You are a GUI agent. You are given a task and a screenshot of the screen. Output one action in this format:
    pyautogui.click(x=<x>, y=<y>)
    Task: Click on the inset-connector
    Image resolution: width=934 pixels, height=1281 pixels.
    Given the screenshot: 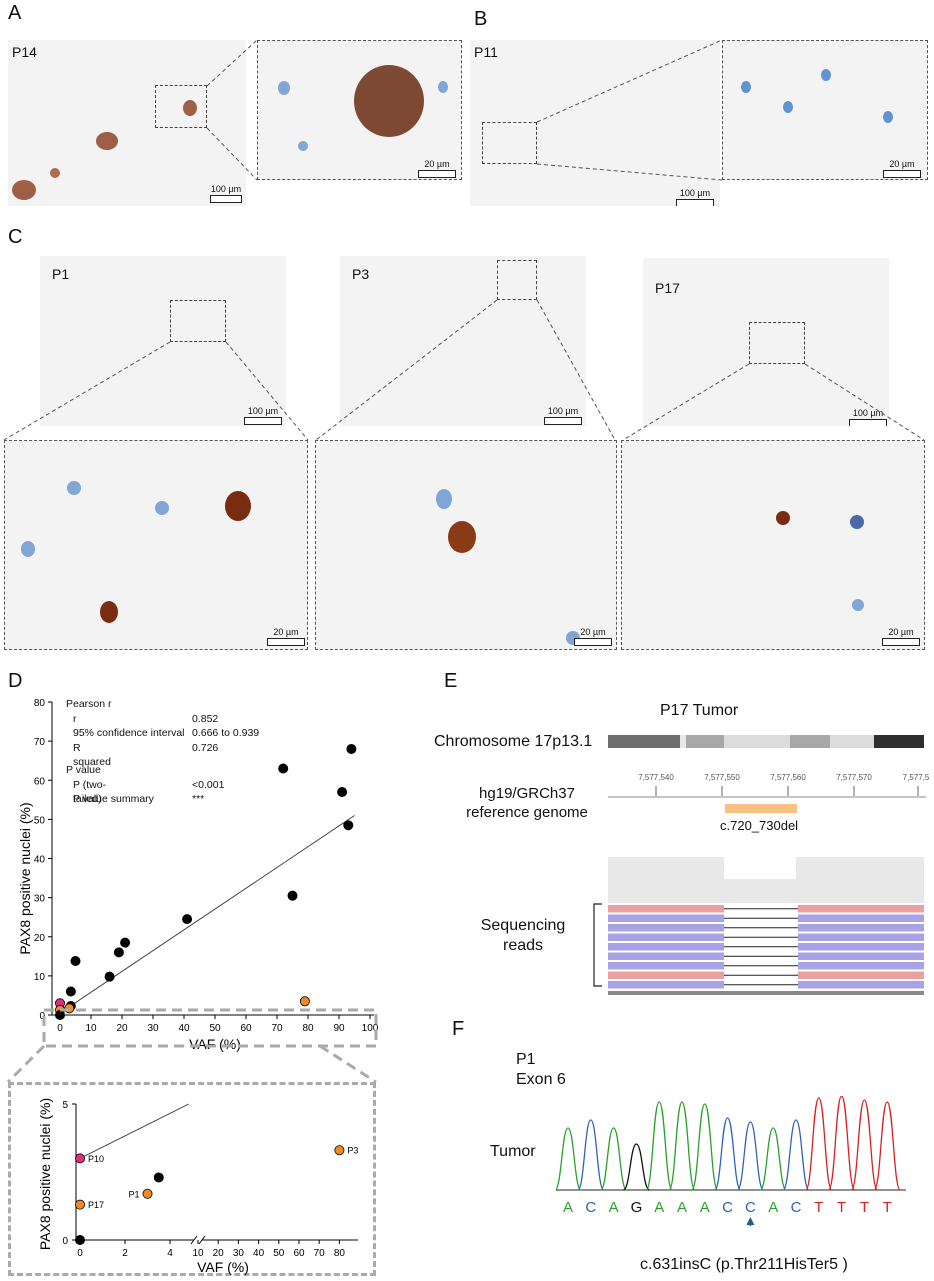 What is the action you would take?
    pyautogui.click(x=192, y=1046)
    